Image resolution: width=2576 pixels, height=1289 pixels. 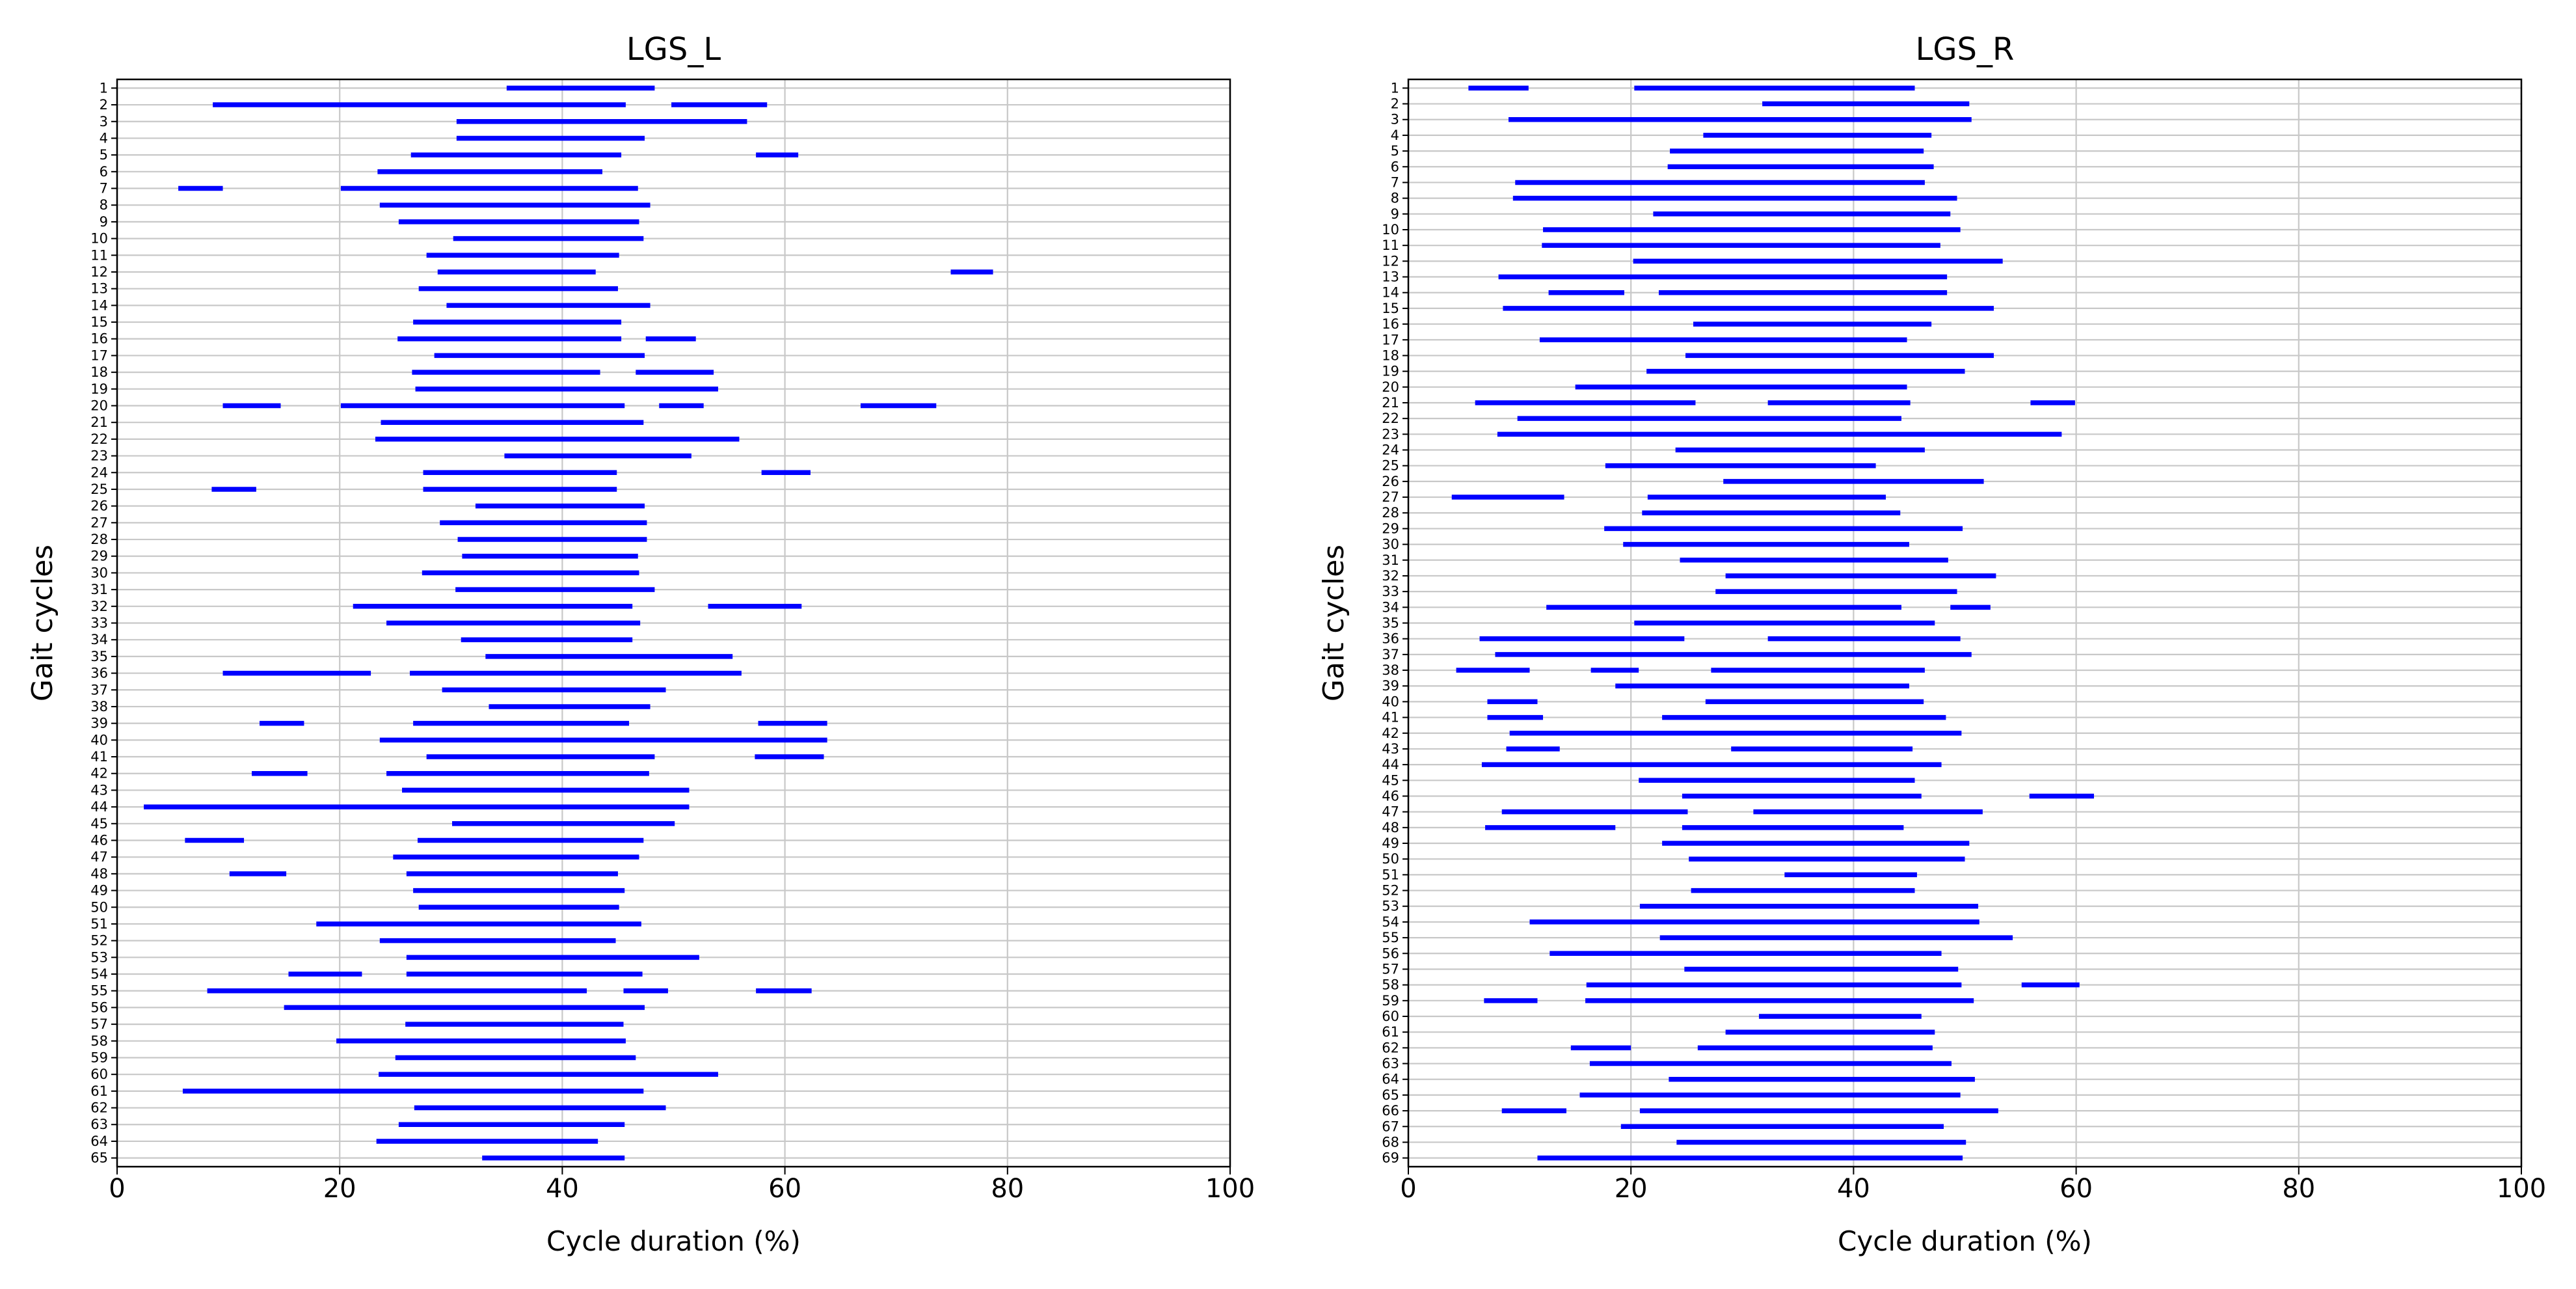 What do you see at coordinates (99, 623) in the screenshot?
I see `y-tick-label: 33` at bounding box center [99, 623].